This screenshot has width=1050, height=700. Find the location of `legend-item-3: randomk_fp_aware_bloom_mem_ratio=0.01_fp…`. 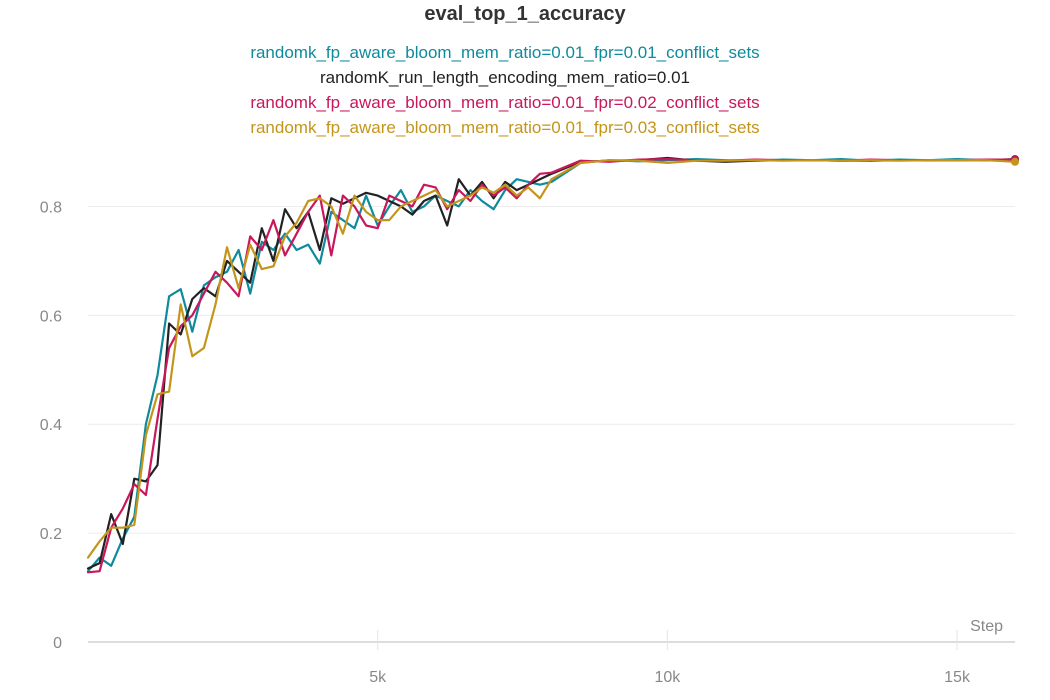

legend-item-3: randomk_fp_aware_bloom_mem_ratio=0.01_fp… is located at coordinates (505, 102).